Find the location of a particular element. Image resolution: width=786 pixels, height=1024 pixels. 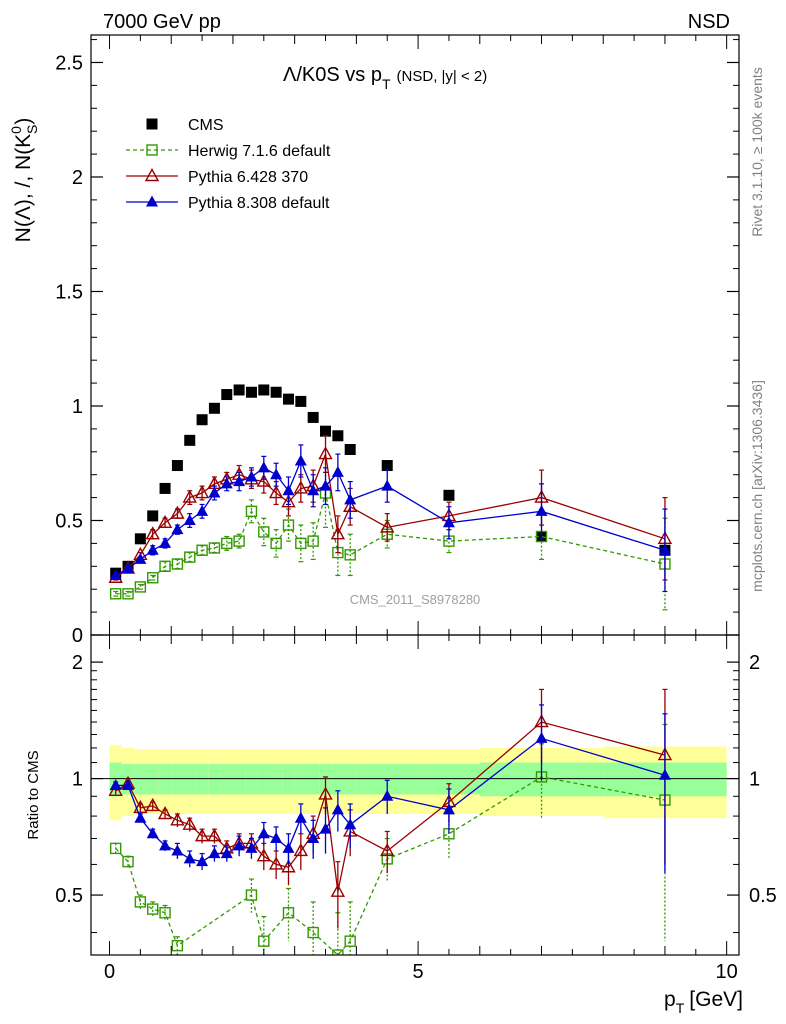

y-tick-label: 2 is located at coordinates (77, 178).